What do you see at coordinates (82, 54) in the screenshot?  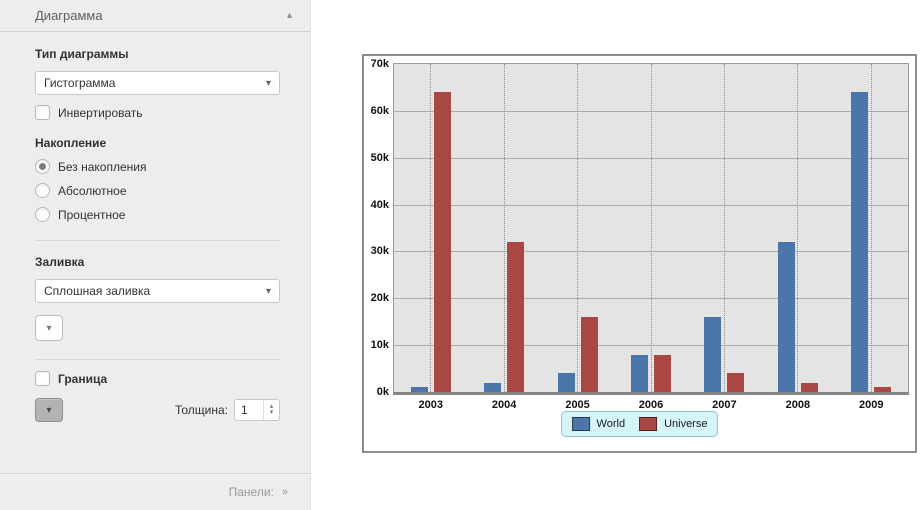 I see `chart-type-label: Тип диаграммы` at bounding box center [82, 54].